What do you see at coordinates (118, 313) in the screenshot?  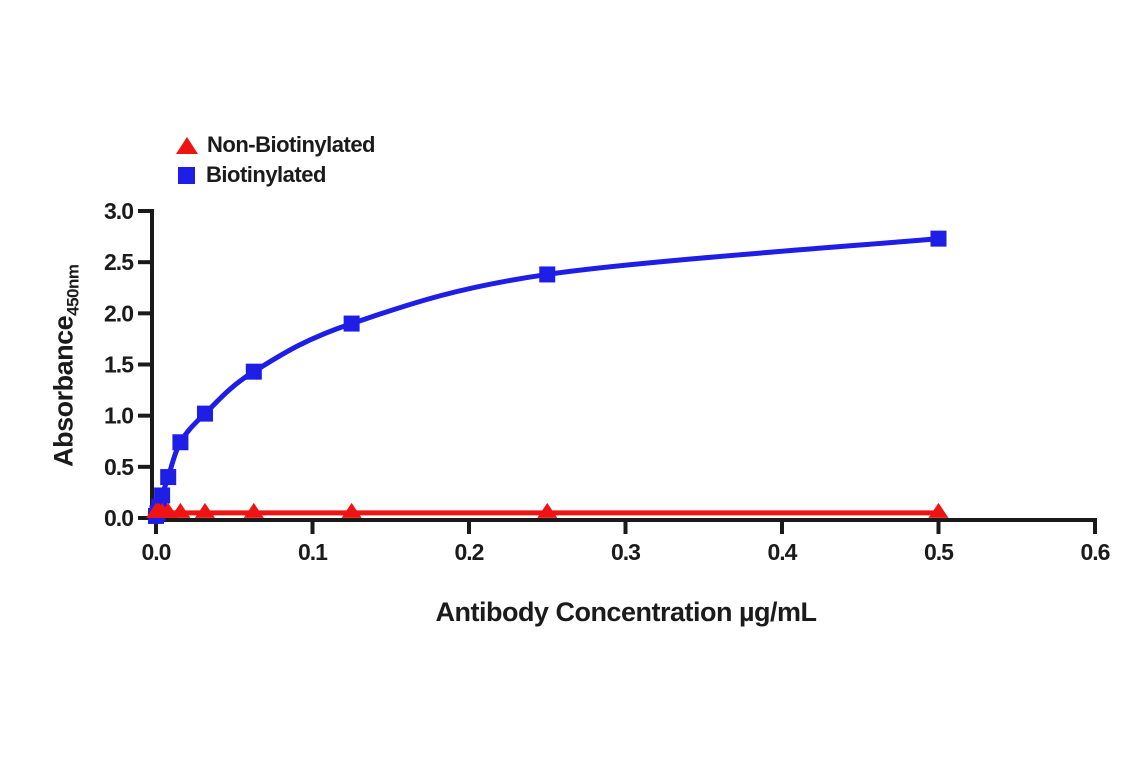 I see `y-tick-label: 2.0` at bounding box center [118, 313].